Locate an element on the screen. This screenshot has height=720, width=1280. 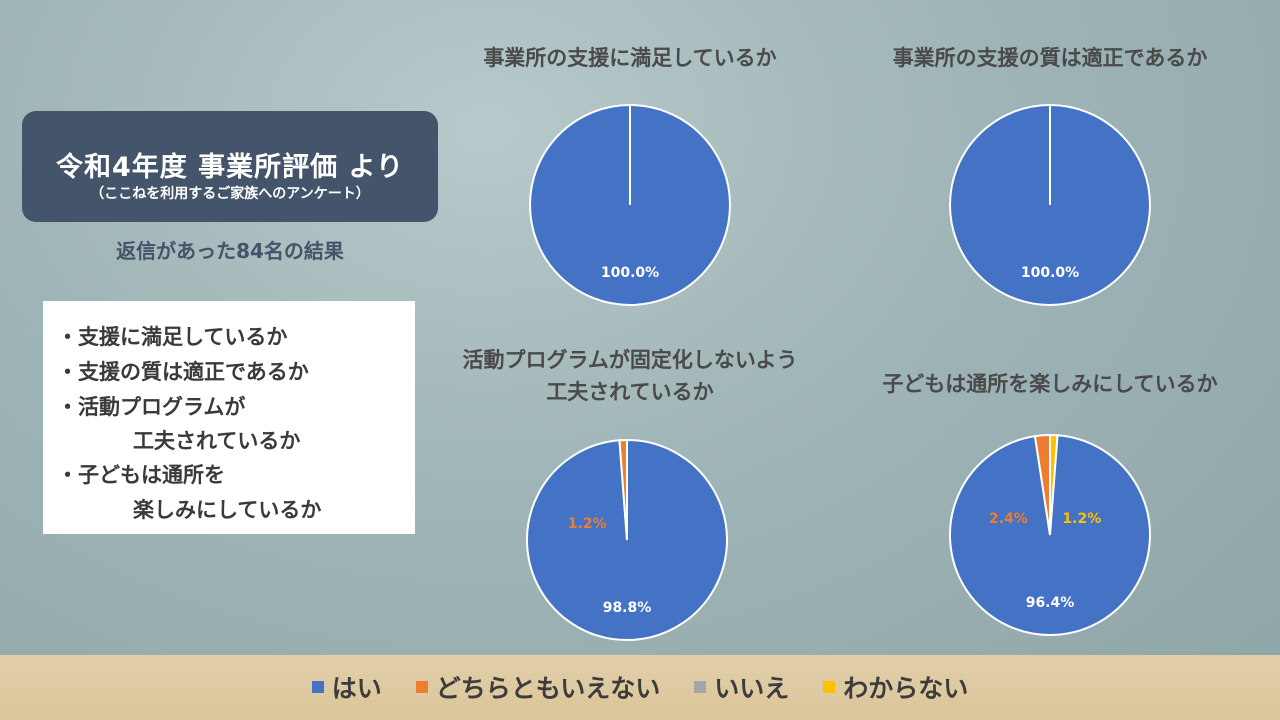
data-label: 96.4% is located at coordinates (1050, 603).